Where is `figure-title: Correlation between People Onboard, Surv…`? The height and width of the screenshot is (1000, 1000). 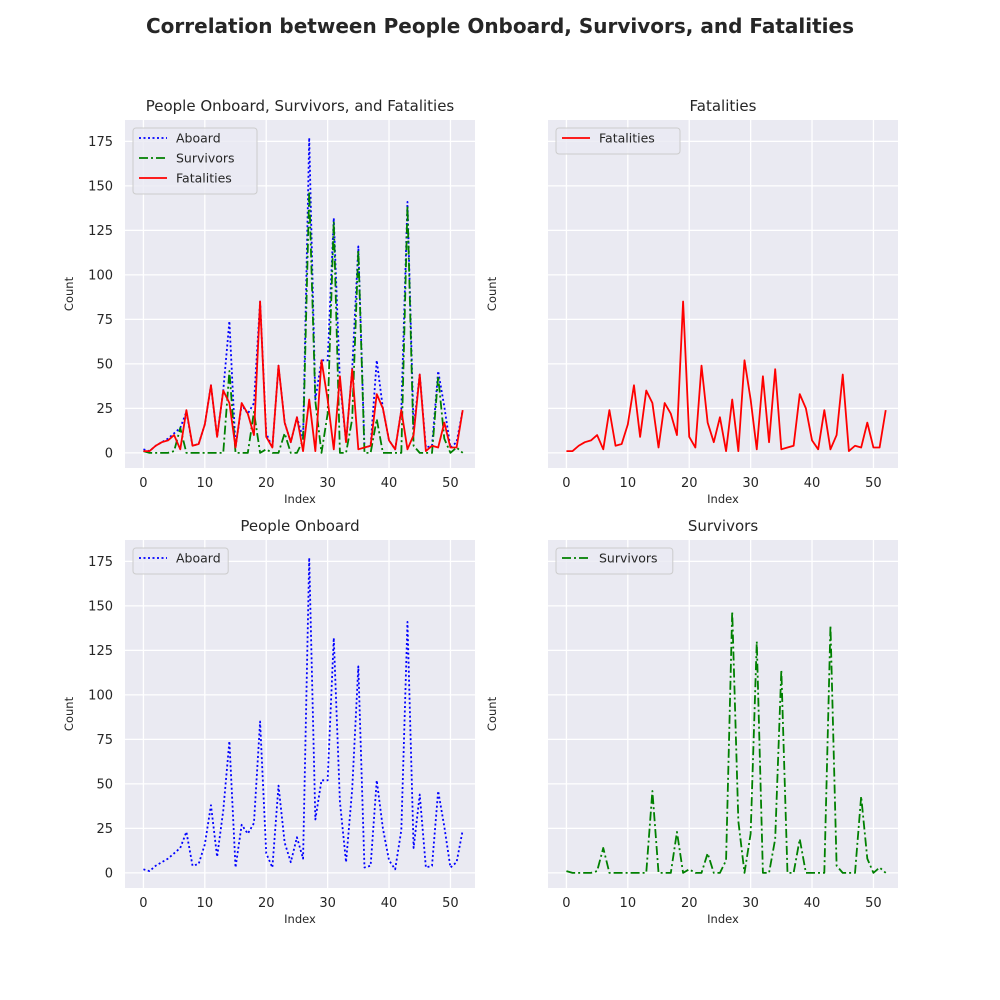 figure-title: Correlation between People Onboard, Surv… is located at coordinates (500, 26).